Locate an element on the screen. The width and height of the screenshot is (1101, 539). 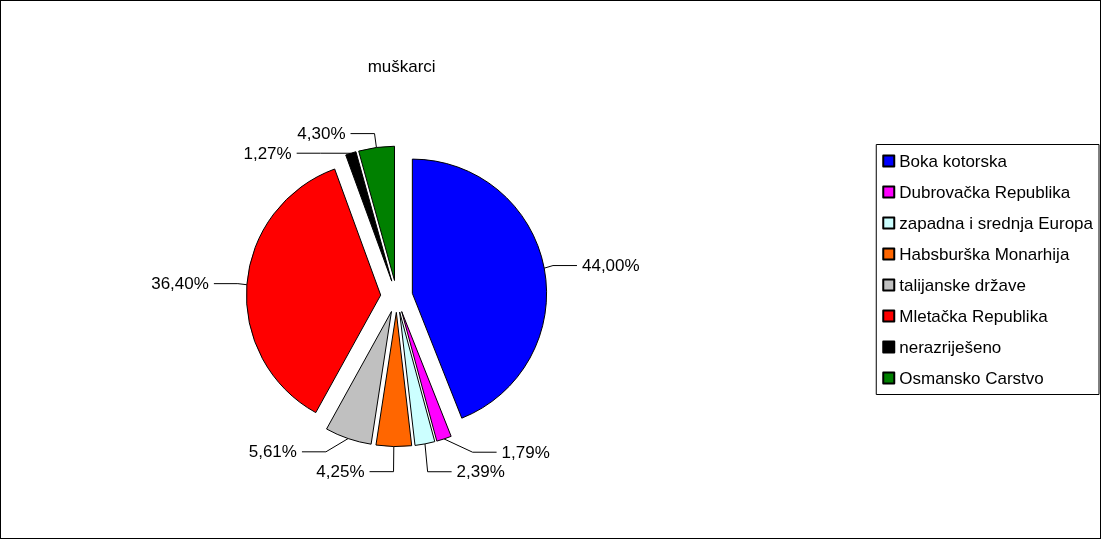
legend-label: nerazriješeno is located at coordinates (950, 347).